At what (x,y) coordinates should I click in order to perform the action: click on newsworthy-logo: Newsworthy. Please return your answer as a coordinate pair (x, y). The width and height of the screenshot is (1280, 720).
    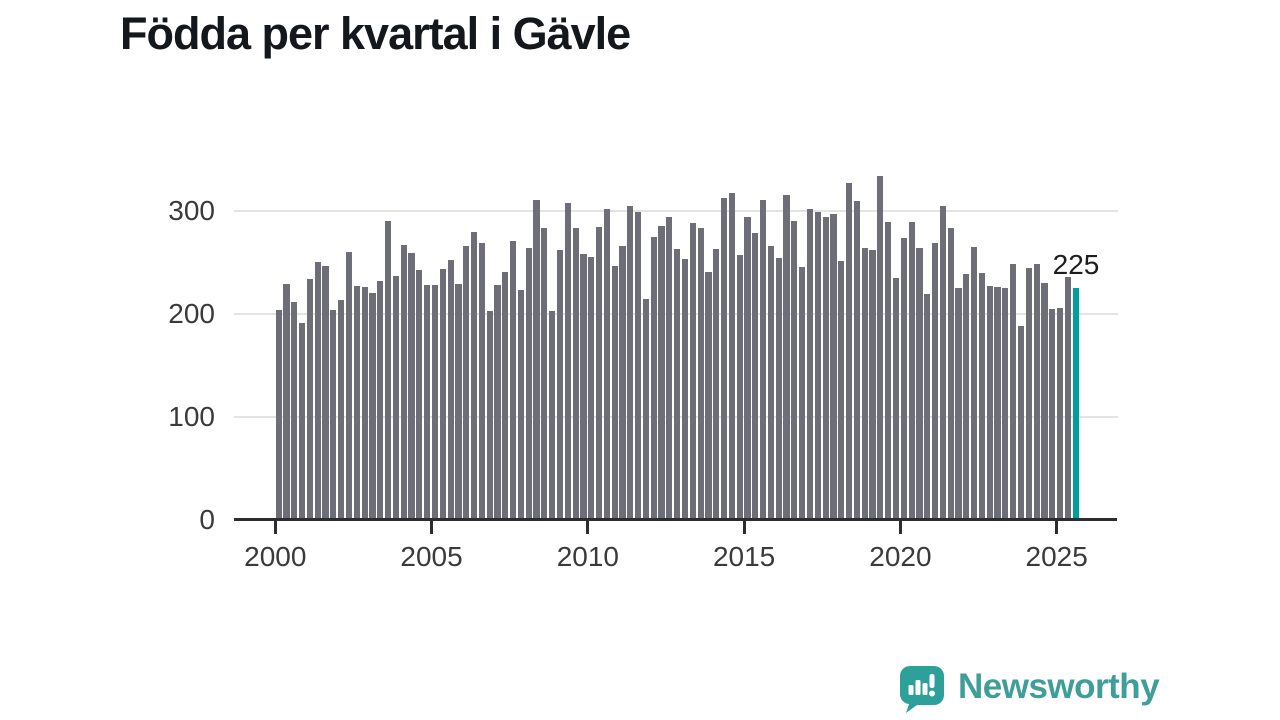
    Looking at the image, I should click on (1030, 689).